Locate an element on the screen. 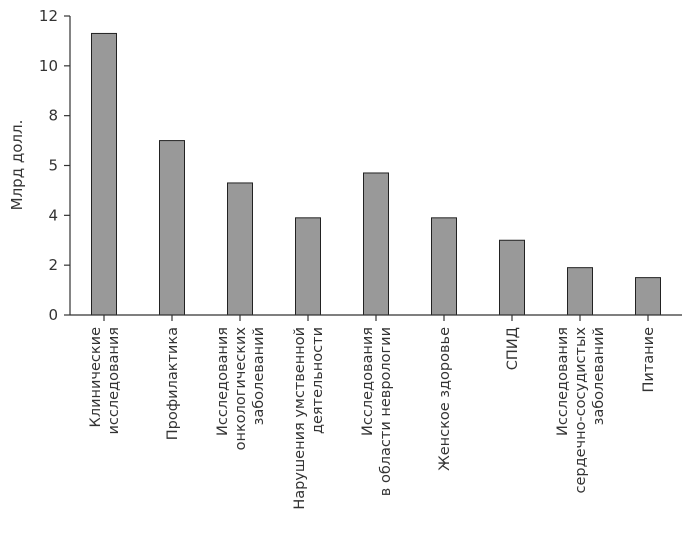  y-tick-label: 5 is located at coordinates (53, 166).